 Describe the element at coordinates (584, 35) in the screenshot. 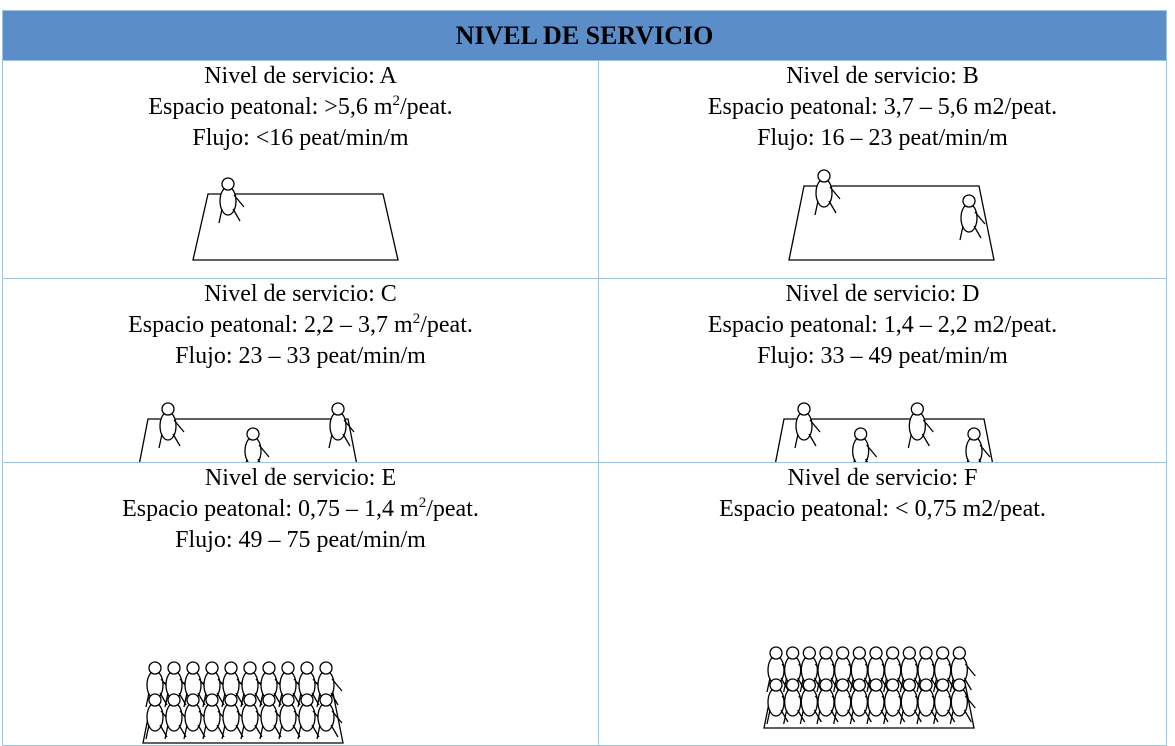

I see `table-header: NIVEL DE SERVICIO` at that location.